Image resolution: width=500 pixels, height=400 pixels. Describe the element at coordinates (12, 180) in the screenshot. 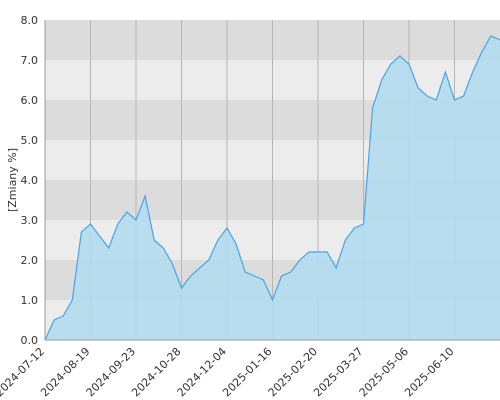

I see `y-axis-label: [Zmiany %]` at that location.